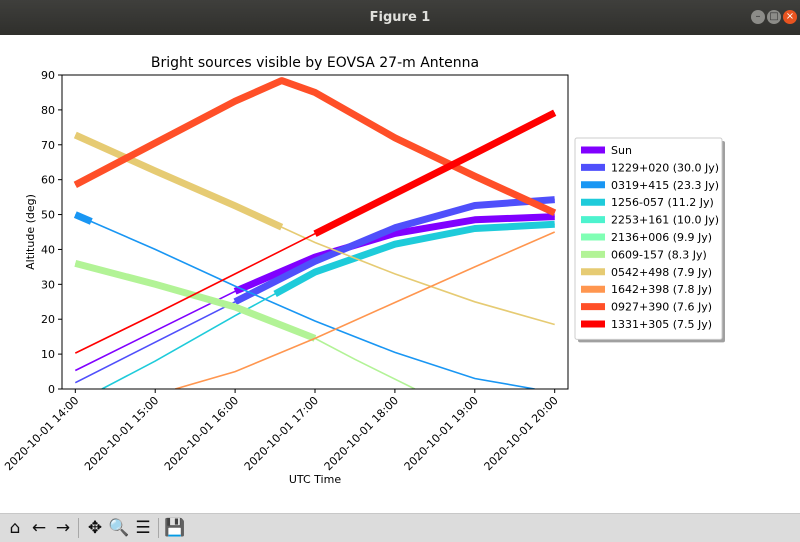  Describe the element at coordinates (51, 389) in the screenshot. I see `y-tick-label: 0` at that location.